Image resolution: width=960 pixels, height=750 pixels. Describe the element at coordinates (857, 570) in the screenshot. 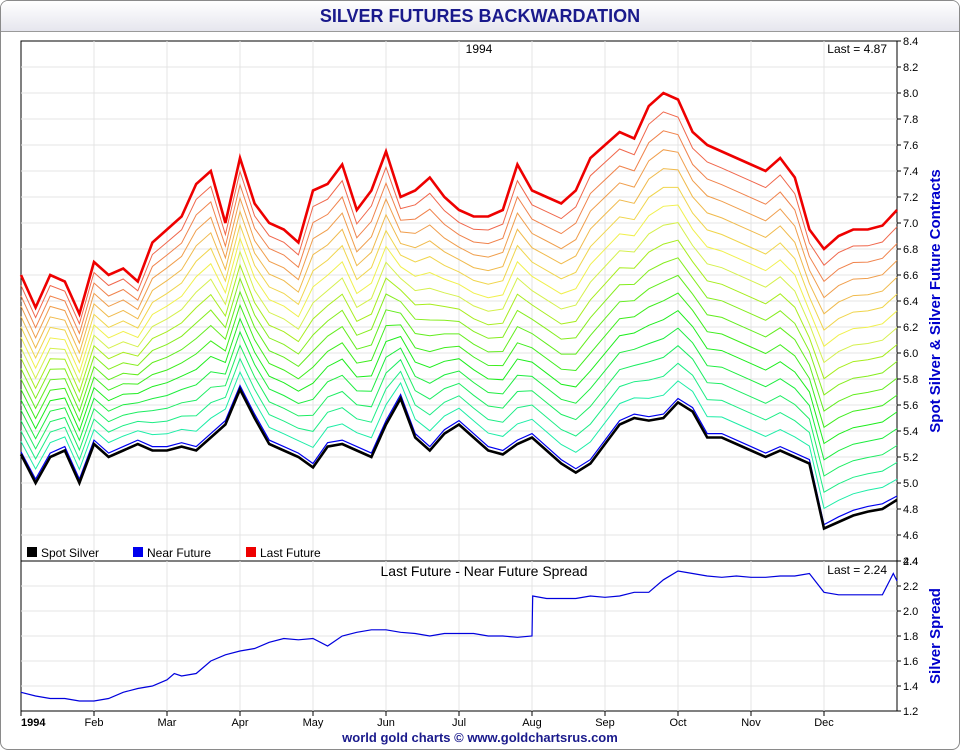

I see `spread-last-value: Last = 2.24` at that location.